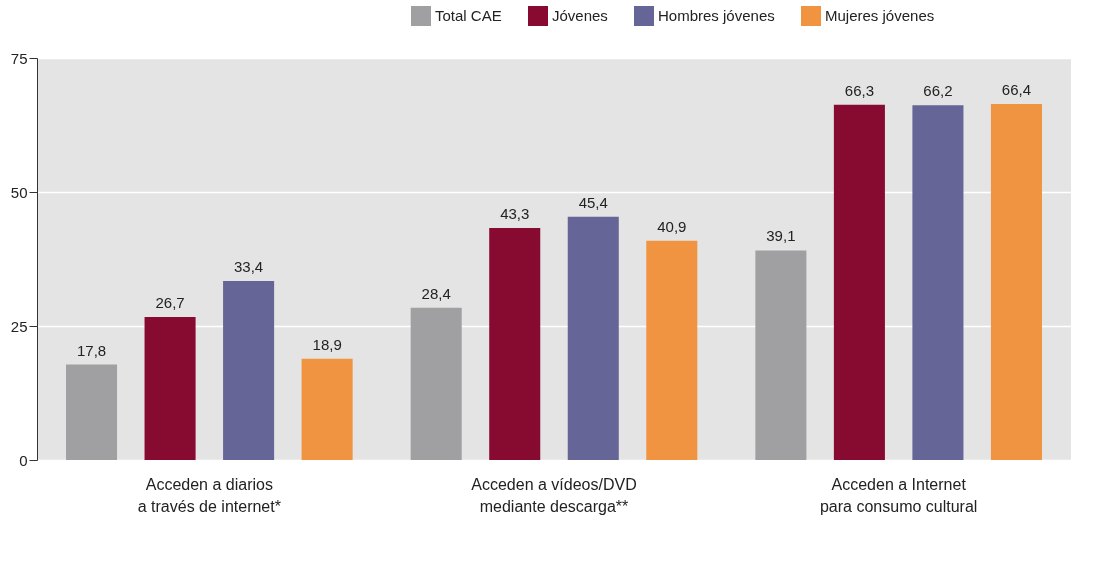  What do you see at coordinates (19, 326) in the screenshot?
I see `y-tick-label: 25` at bounding box center [19, 326].